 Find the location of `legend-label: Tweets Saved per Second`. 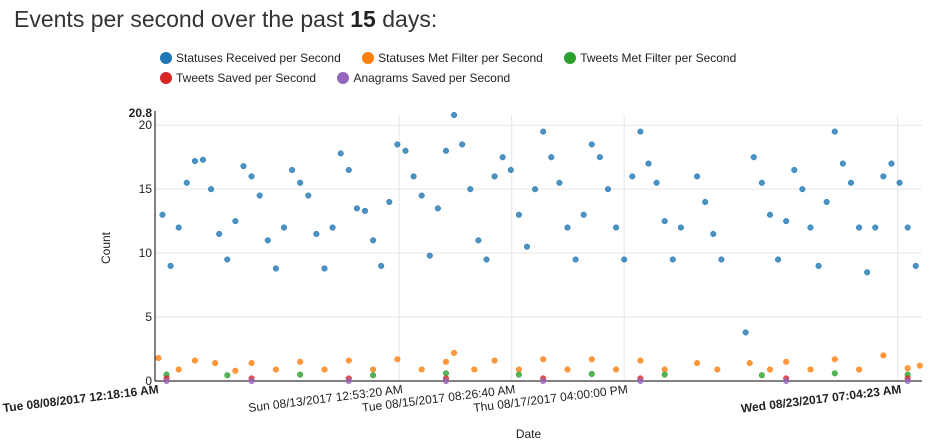

legend-label: Tweets Saved per Second is located at coordinates (246, 78).